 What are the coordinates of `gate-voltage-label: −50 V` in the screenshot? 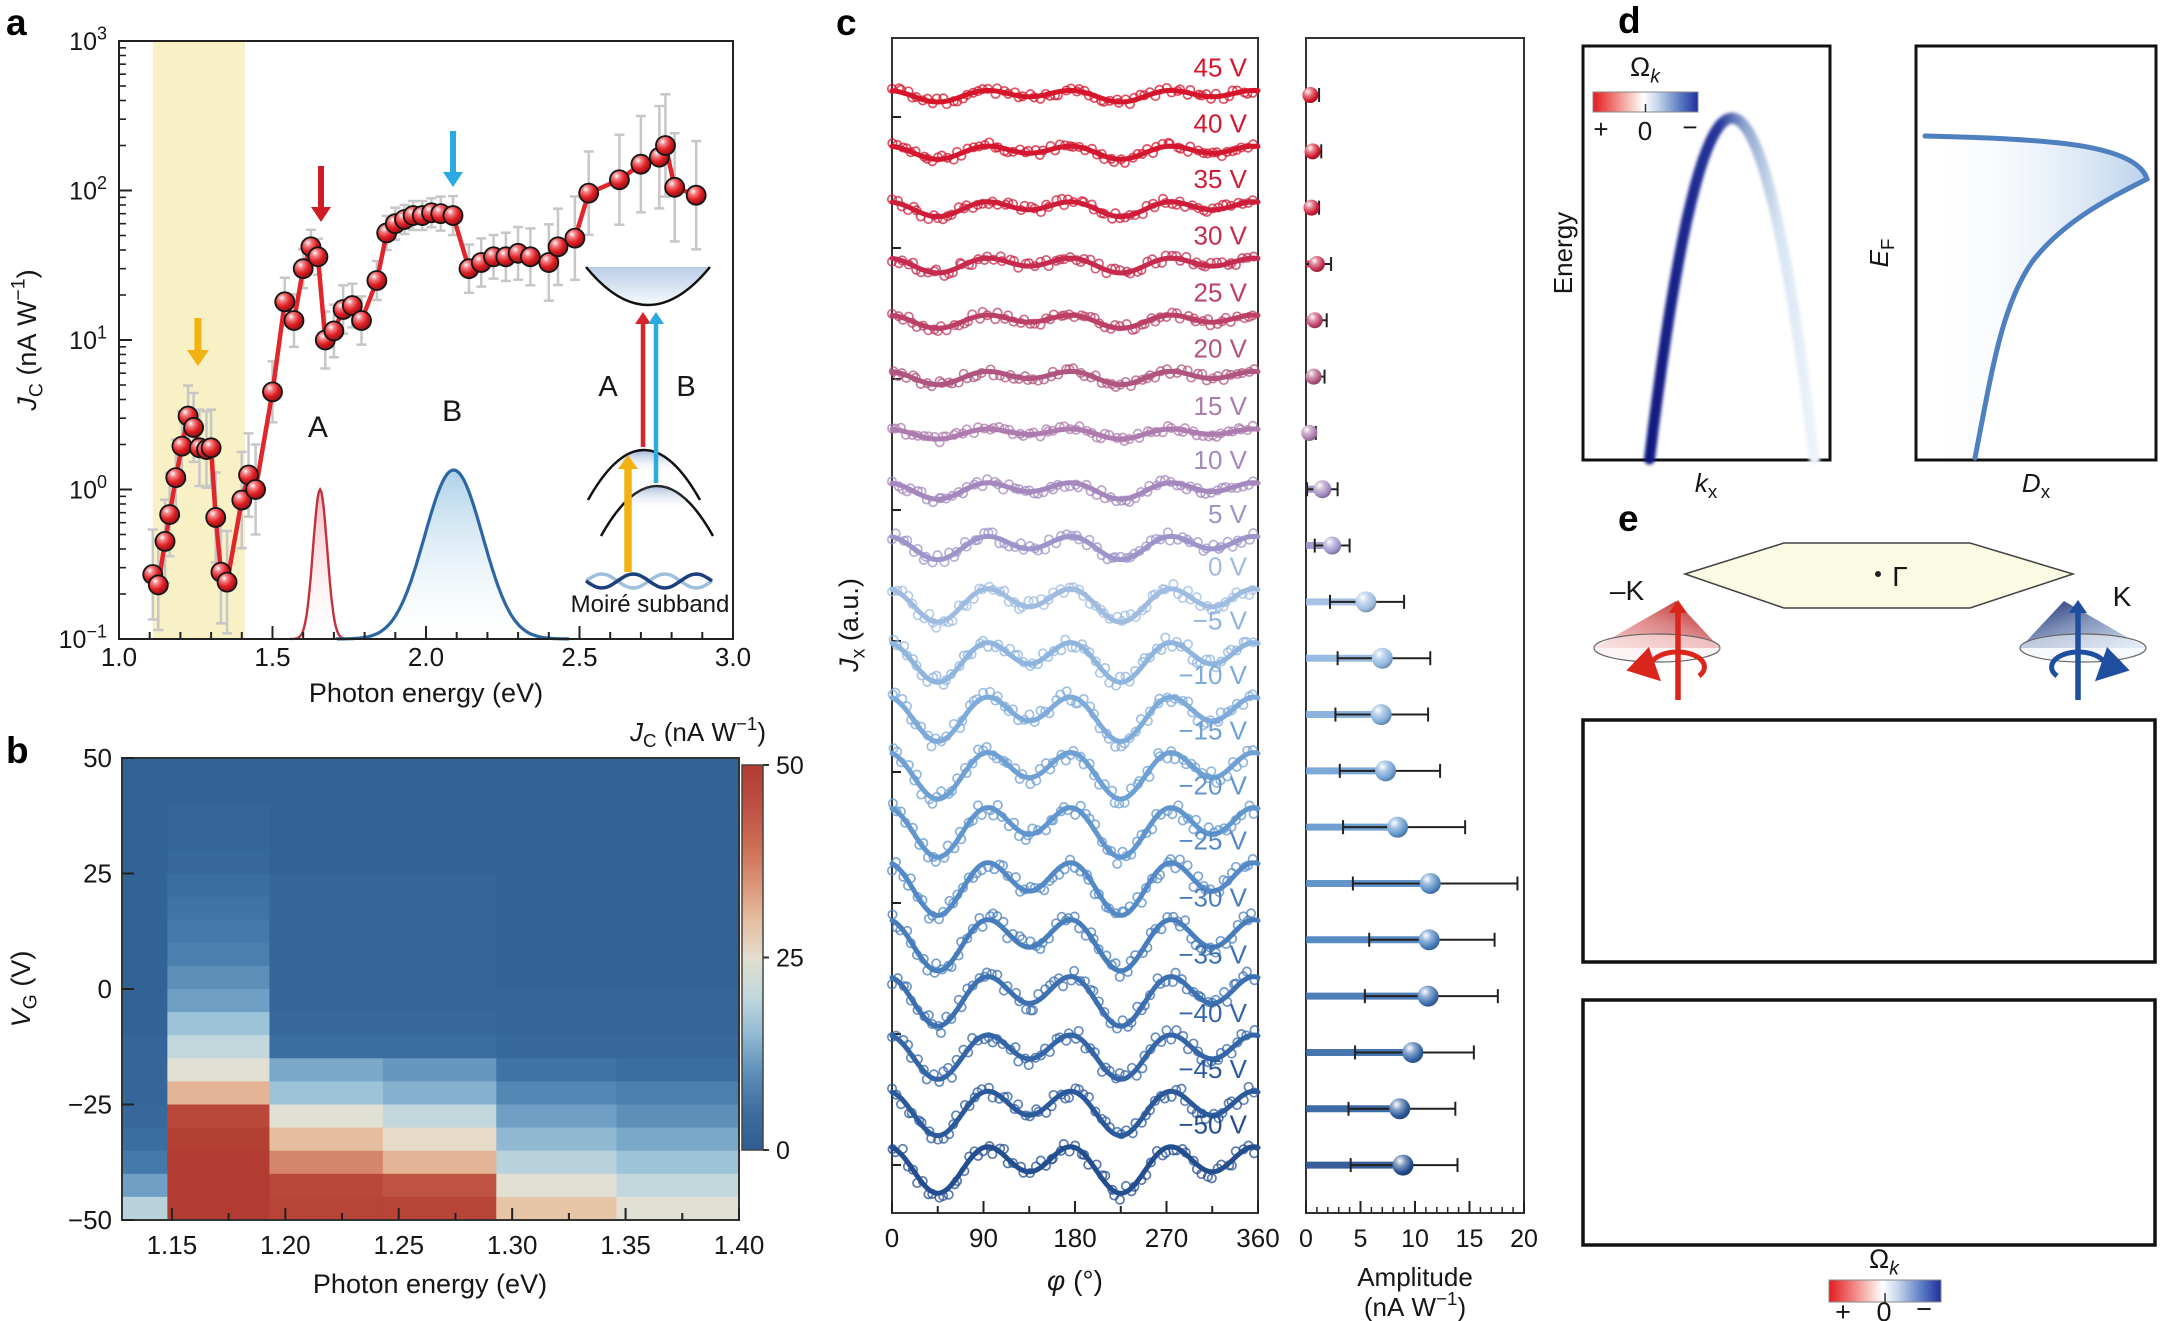 It's located at (1212, 1125).